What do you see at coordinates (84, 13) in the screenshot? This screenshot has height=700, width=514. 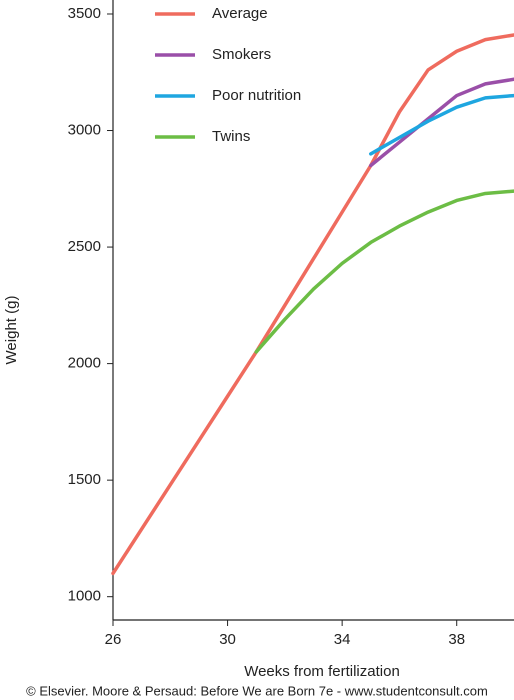 I see `y-tick-label: 3500` at bounding box center [84, 13].